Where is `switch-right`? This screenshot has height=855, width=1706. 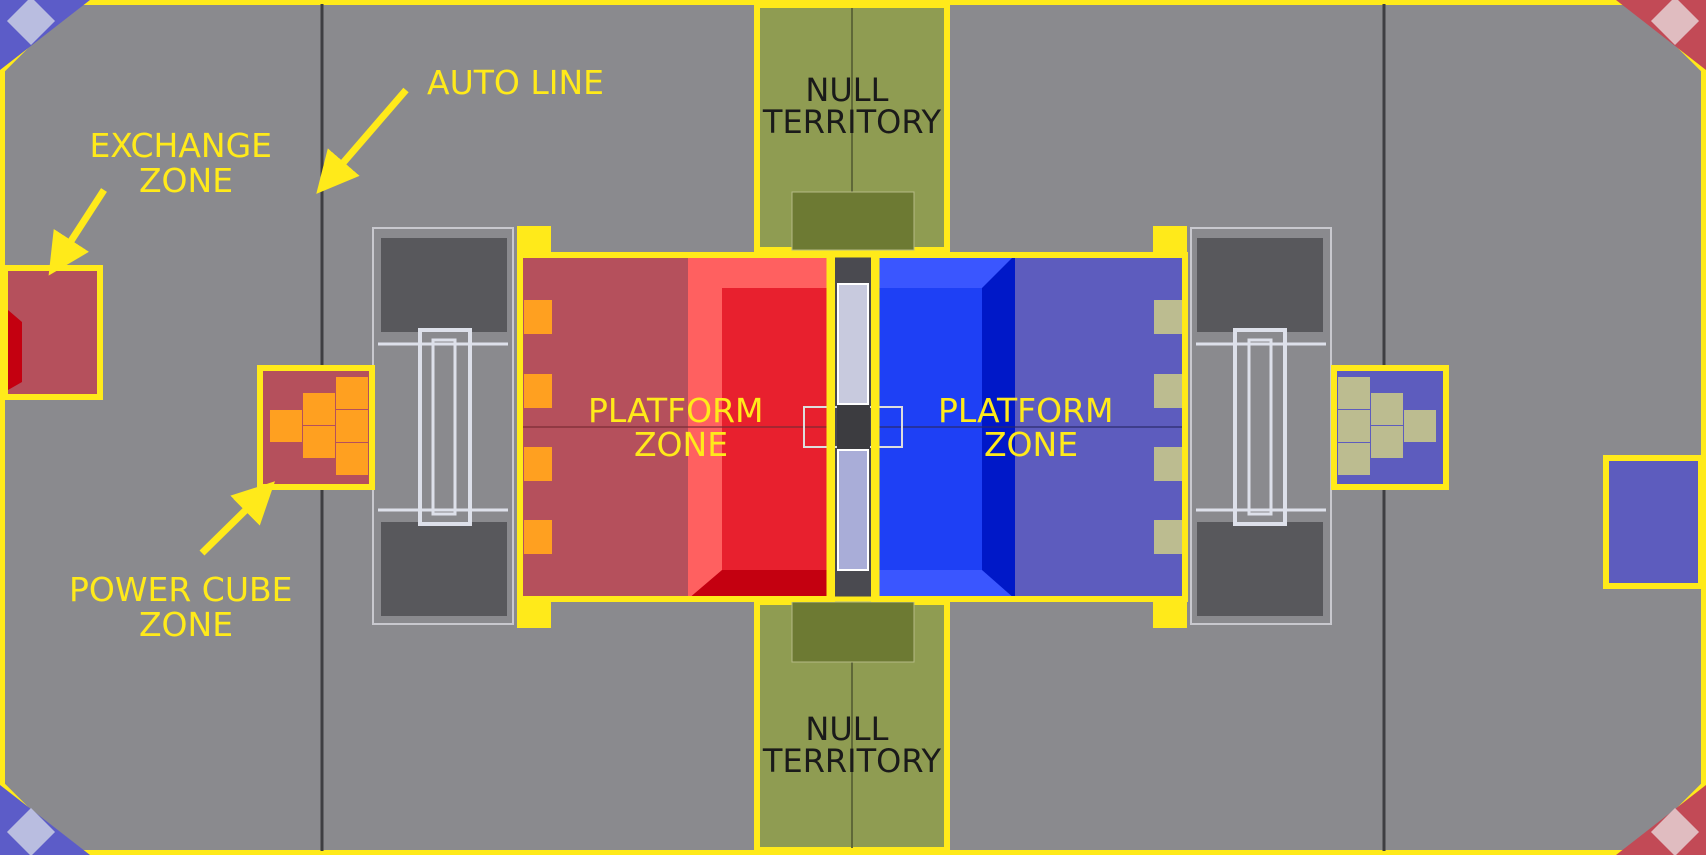 switch-right is located at coordinates (1261, 426).